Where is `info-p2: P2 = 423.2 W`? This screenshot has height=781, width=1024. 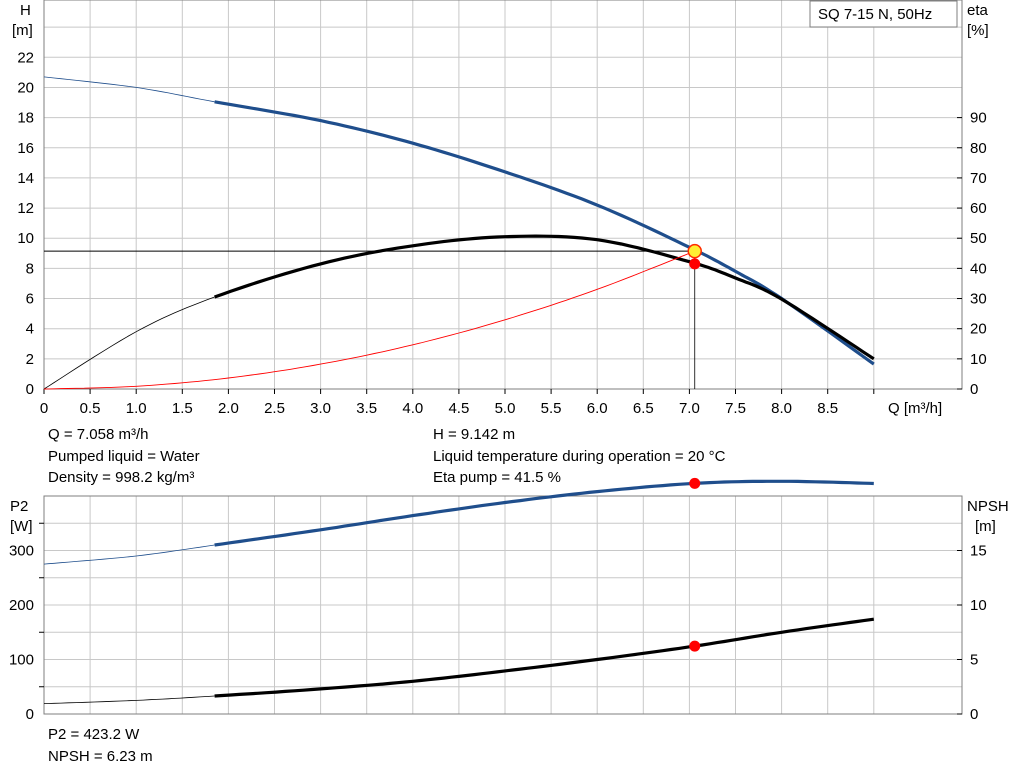
info-p2: P2 = 423.2 W is located at coordinates (94, 734).